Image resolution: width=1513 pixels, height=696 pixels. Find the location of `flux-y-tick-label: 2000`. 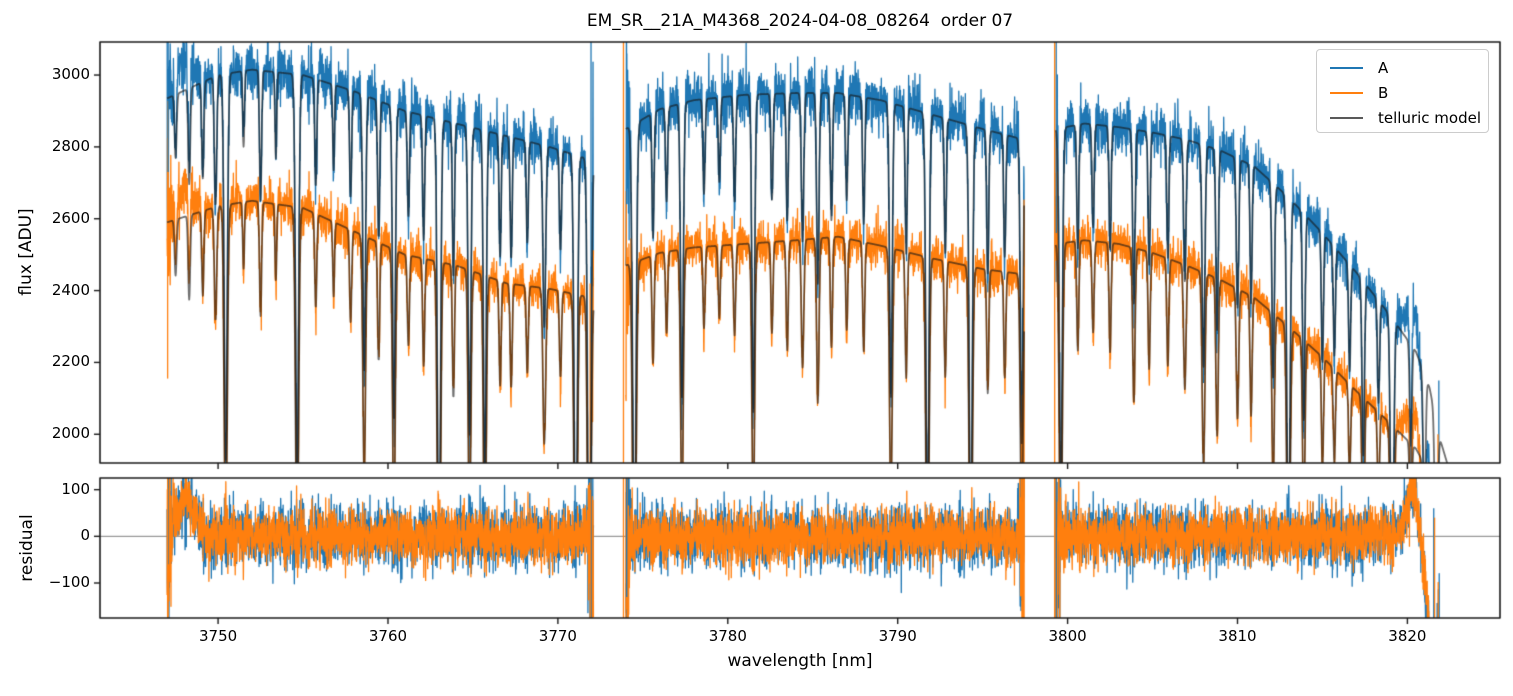

flux-y-tick-label: 2000 is located at coordinates (70, 433).